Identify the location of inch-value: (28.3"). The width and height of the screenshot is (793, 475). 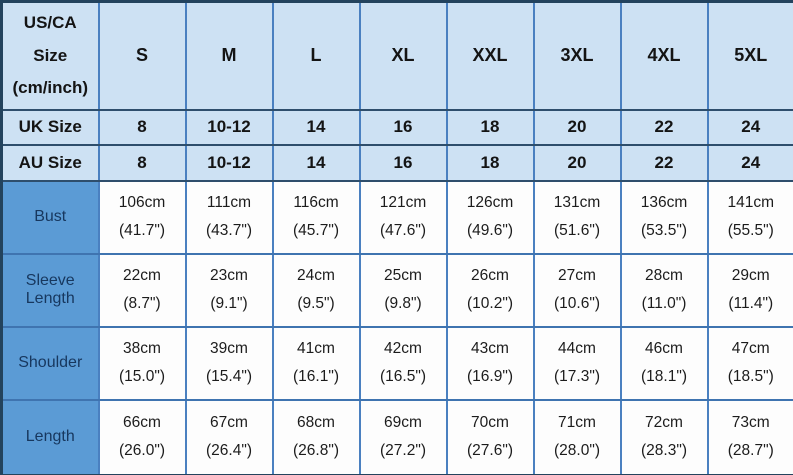
(664, 451).